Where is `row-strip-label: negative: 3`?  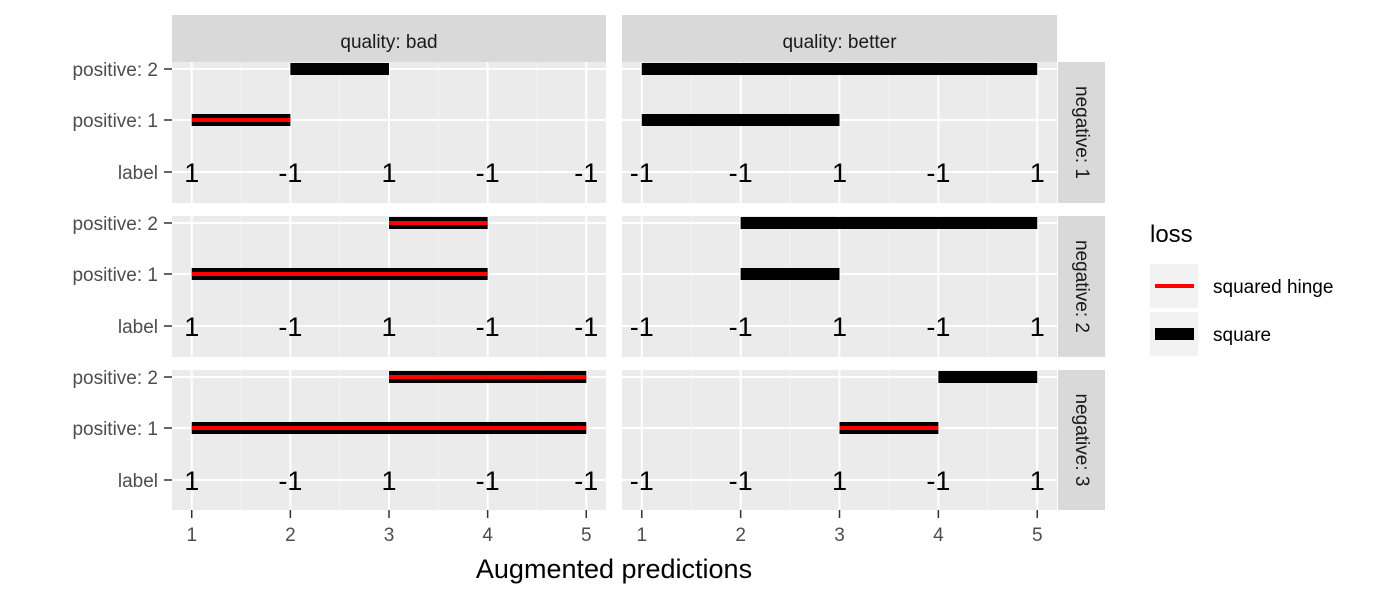 row-strip-label: negative: 3 is located at coordinates (1081, 440).